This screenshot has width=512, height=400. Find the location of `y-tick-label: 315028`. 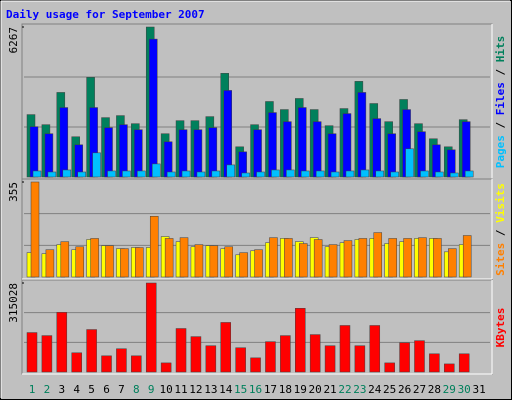

y-tick-label: 315028 is located at coordinates (13, 303).